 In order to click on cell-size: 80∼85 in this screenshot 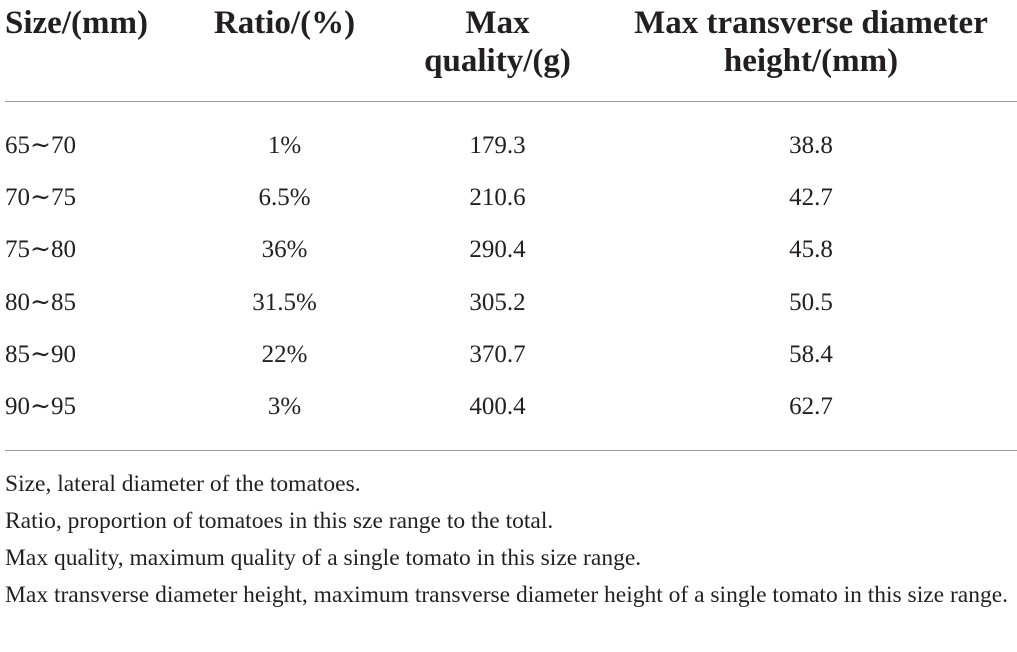, I will do `click(40, 302)`.